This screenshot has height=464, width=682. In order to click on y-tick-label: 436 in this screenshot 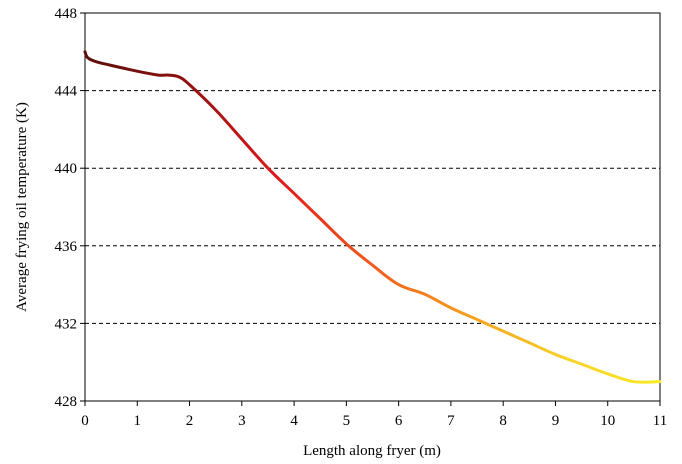, I will do `click(66, 247)`.